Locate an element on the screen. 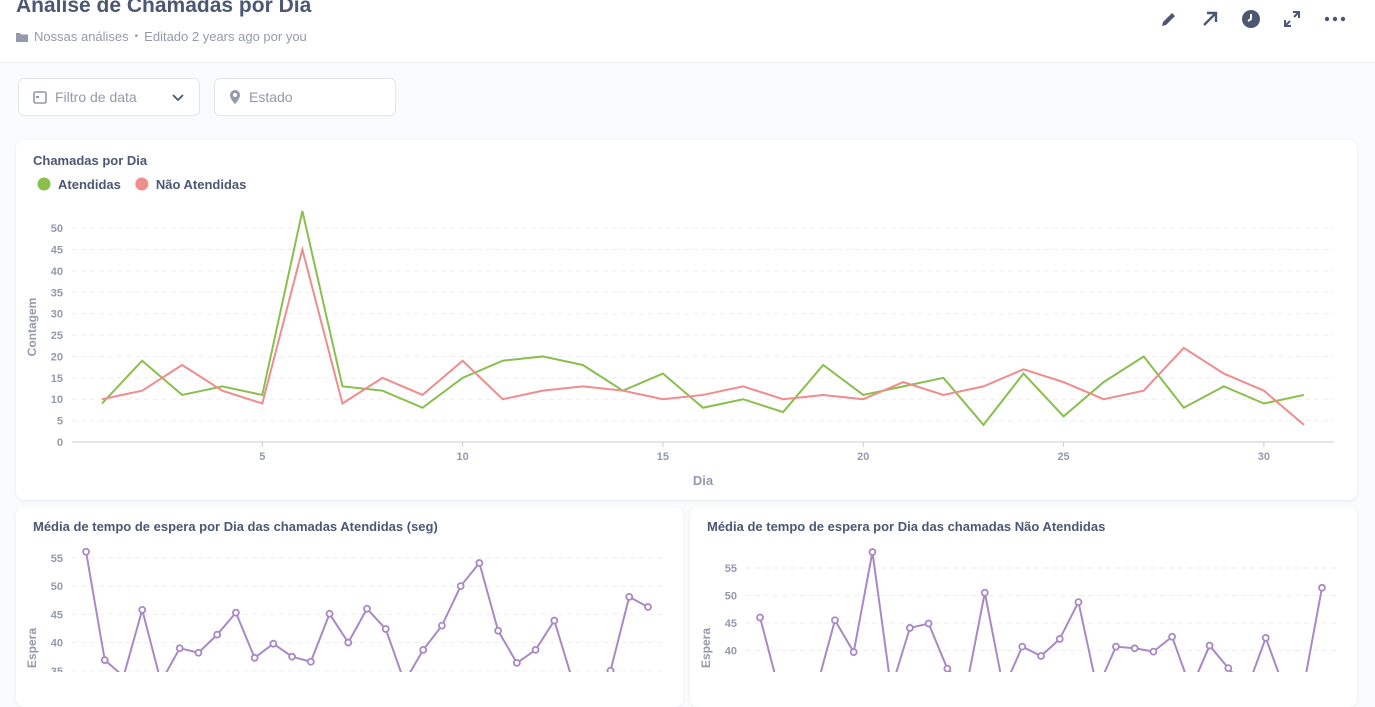 This screenshot has width=1375, height=707. x-tick-label: 15 is located at coordinates (663, 457).